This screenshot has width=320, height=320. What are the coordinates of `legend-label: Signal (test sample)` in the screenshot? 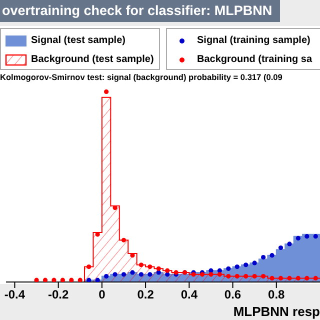 It's located at (78, 40).